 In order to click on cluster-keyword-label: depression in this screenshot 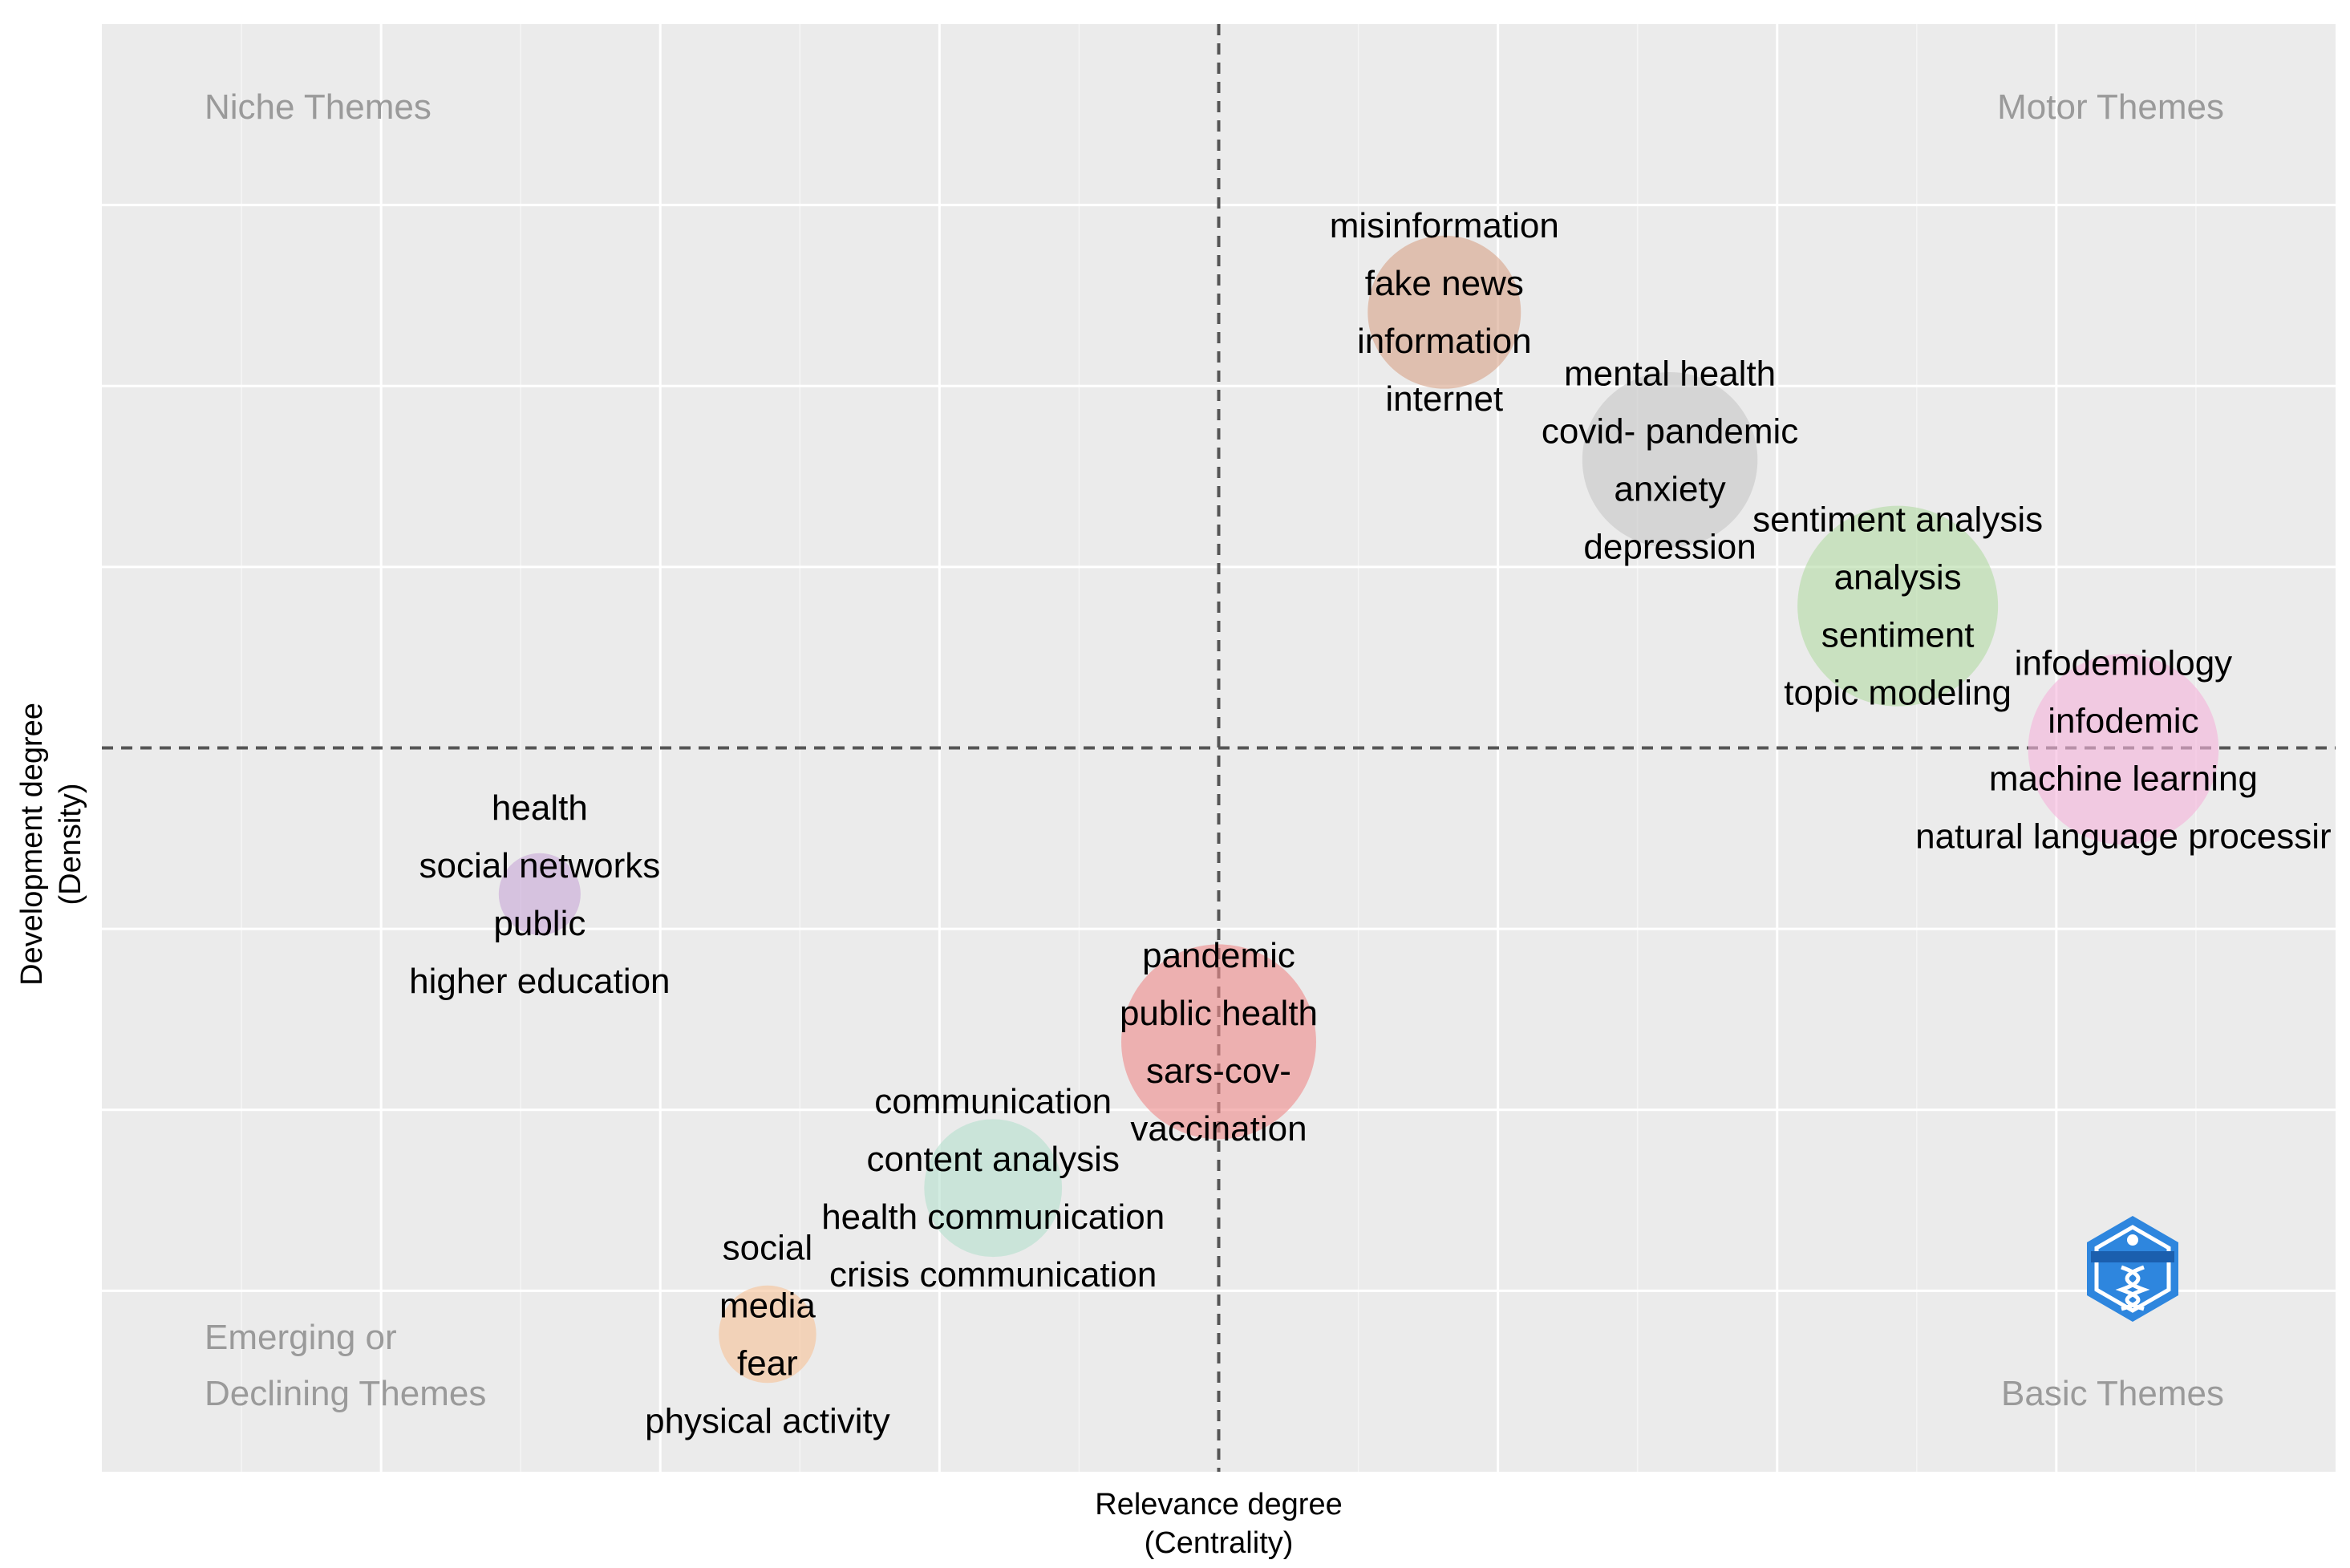, I will do `click(1669, 546)`.